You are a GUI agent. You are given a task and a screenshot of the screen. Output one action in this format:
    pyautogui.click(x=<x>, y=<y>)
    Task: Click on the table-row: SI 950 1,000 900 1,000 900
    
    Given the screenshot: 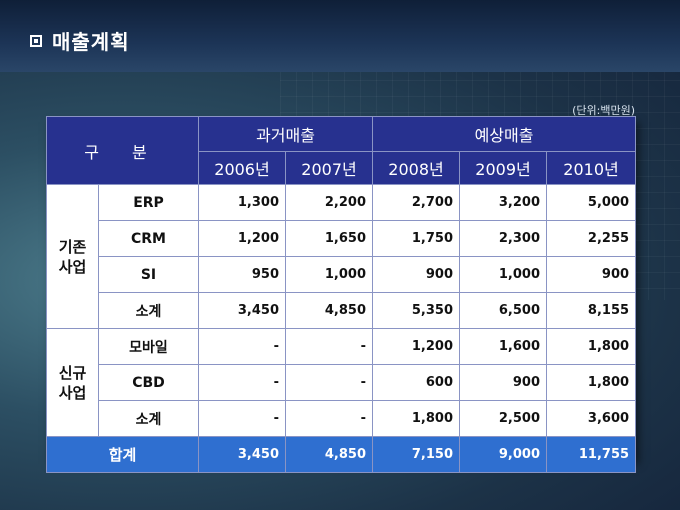 What is the action you would take?
    pyautogui.click(x=342, y=274)
    